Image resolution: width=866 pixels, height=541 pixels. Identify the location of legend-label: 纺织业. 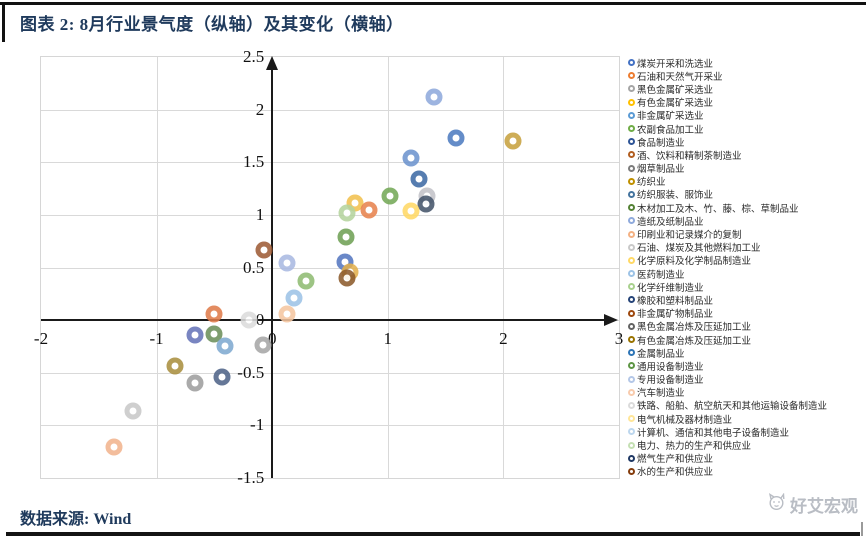
(651, 183).